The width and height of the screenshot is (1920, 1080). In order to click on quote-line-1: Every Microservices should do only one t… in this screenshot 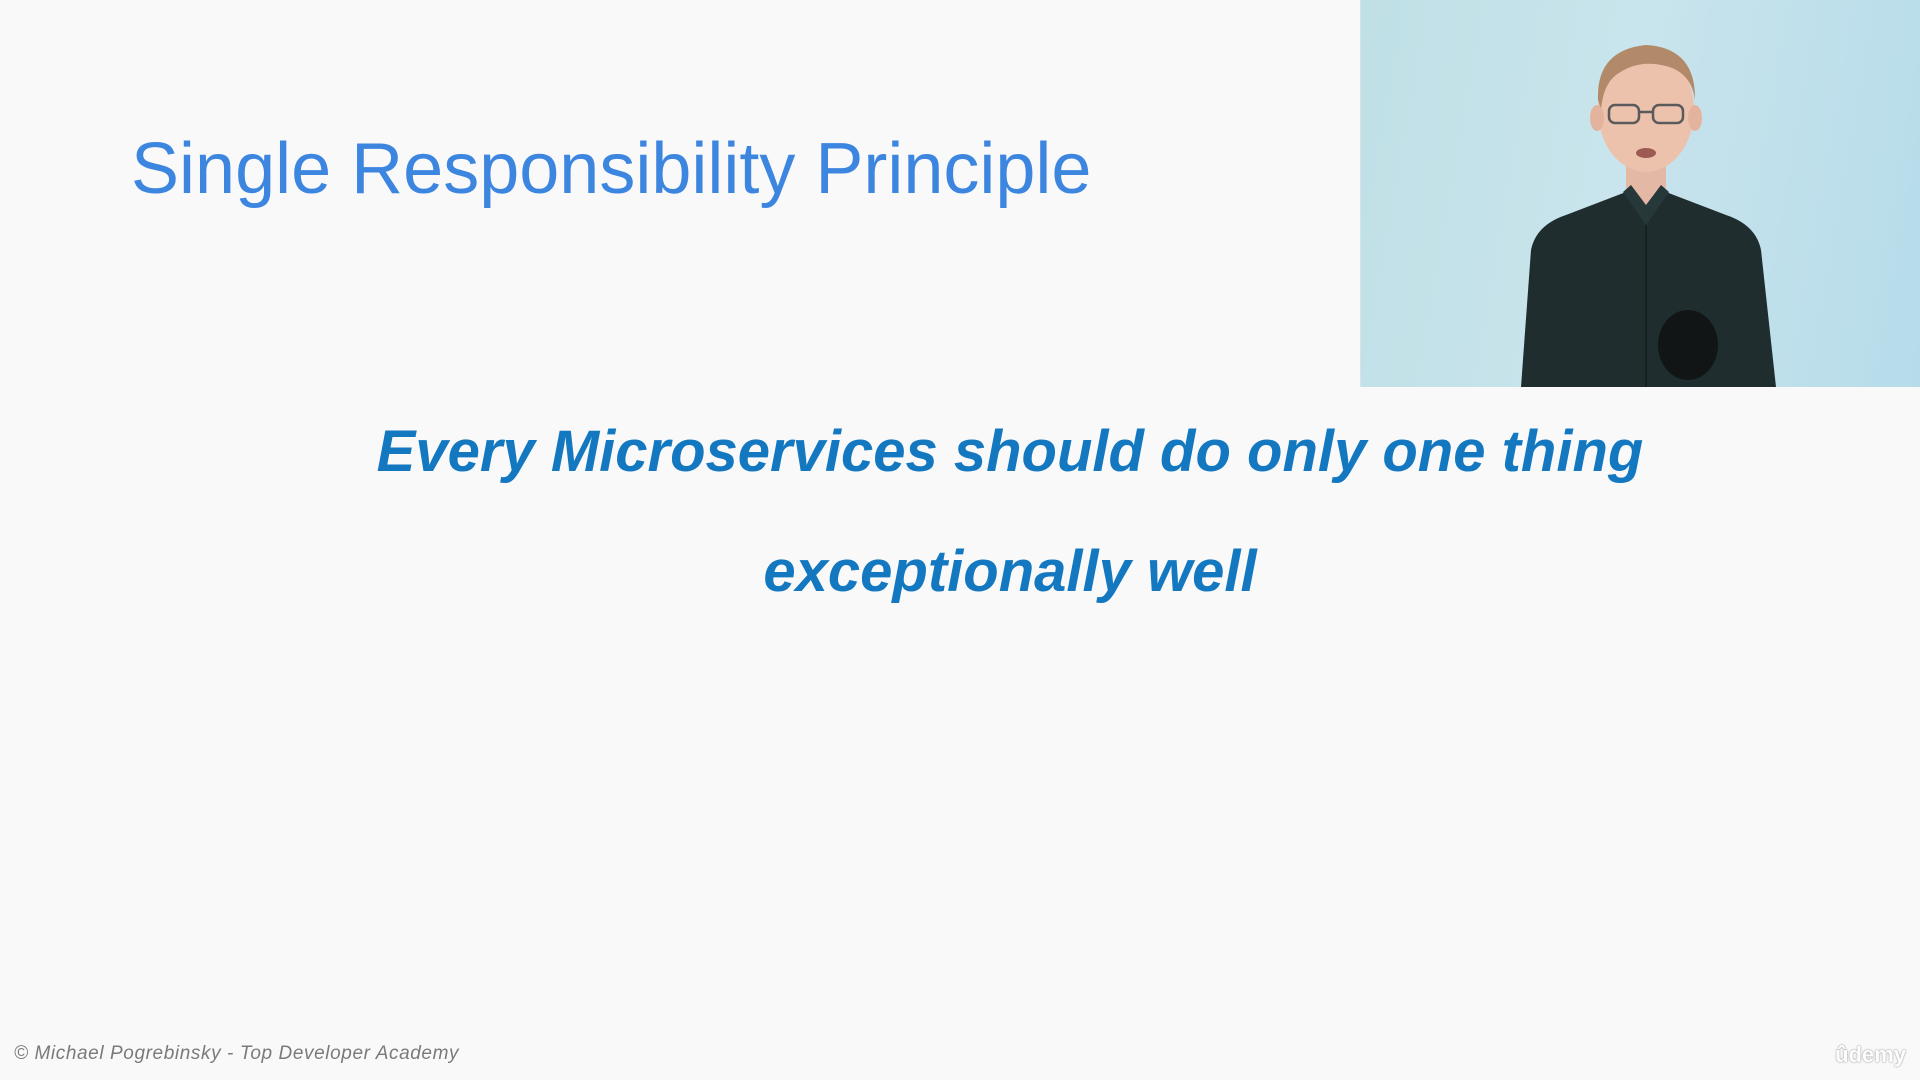, I will do `click(1010, 451)`.